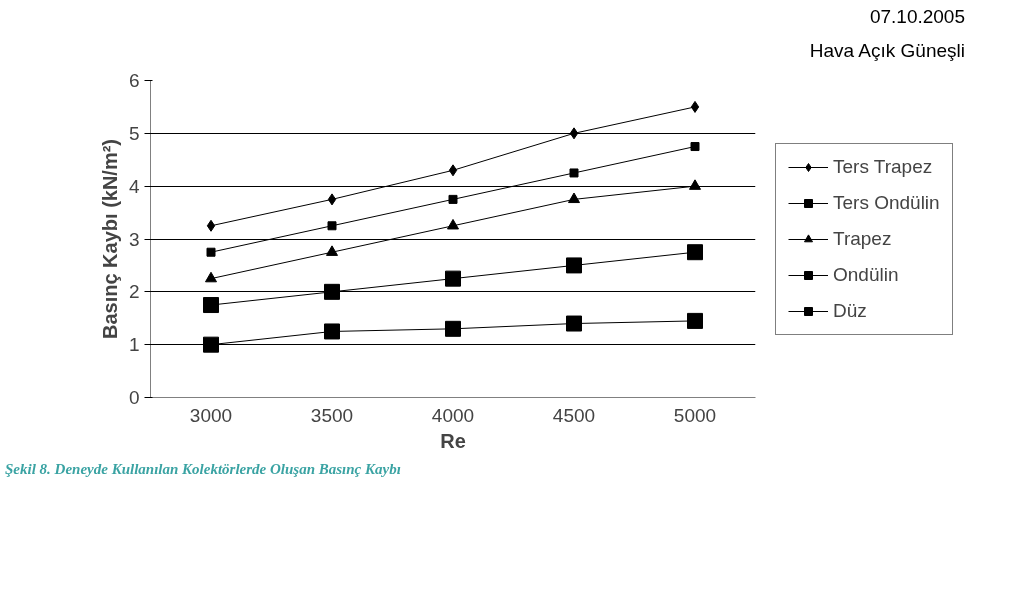 This screenshot has width=1035, height=591. What do you see at coordinates (134, 397) in the screenshot?
I see `y-tick-label: 0` at bounding box center [134, 397].